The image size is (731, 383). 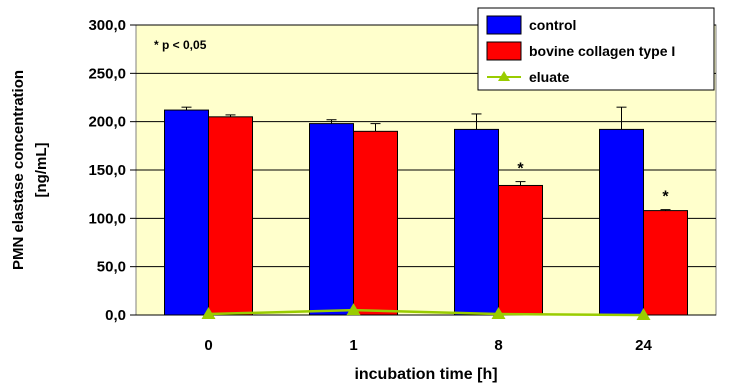 What do you see at coordinates (107, 218) in the screenshot?
I see `y-tick-label: 100,0` at bounding box center [107, 218].